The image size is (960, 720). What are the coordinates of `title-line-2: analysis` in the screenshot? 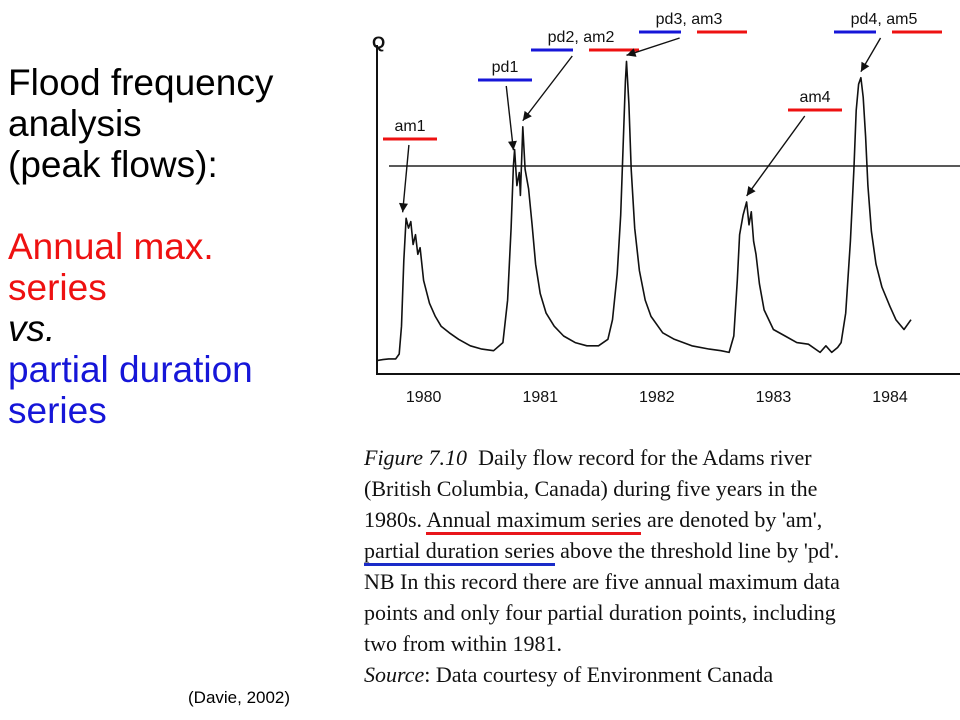 It's located at (75, 123).